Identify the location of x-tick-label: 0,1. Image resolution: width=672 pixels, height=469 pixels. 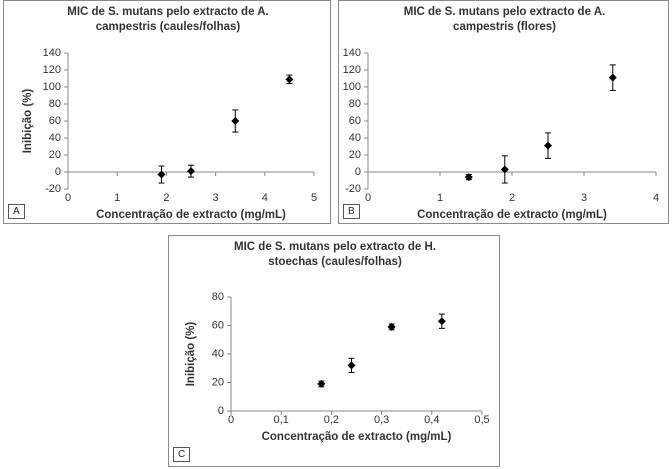
(281, 420).